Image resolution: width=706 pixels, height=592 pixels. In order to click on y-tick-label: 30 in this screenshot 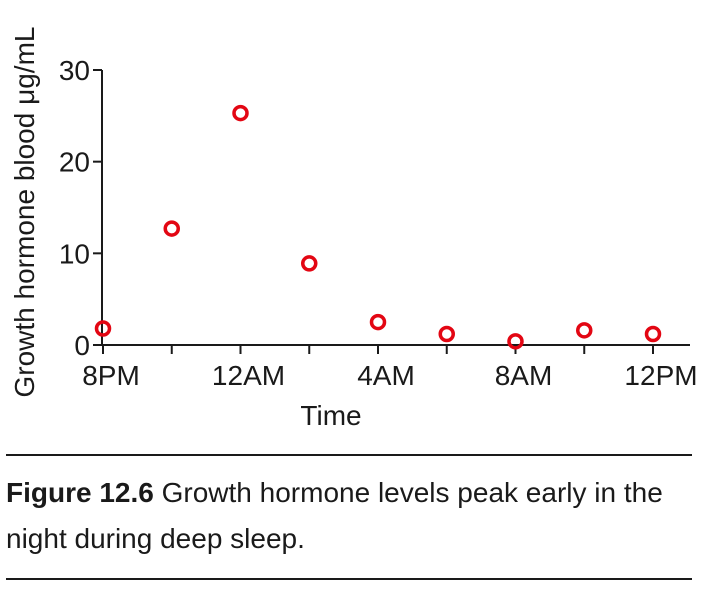, I will do `click(74, 70)`.